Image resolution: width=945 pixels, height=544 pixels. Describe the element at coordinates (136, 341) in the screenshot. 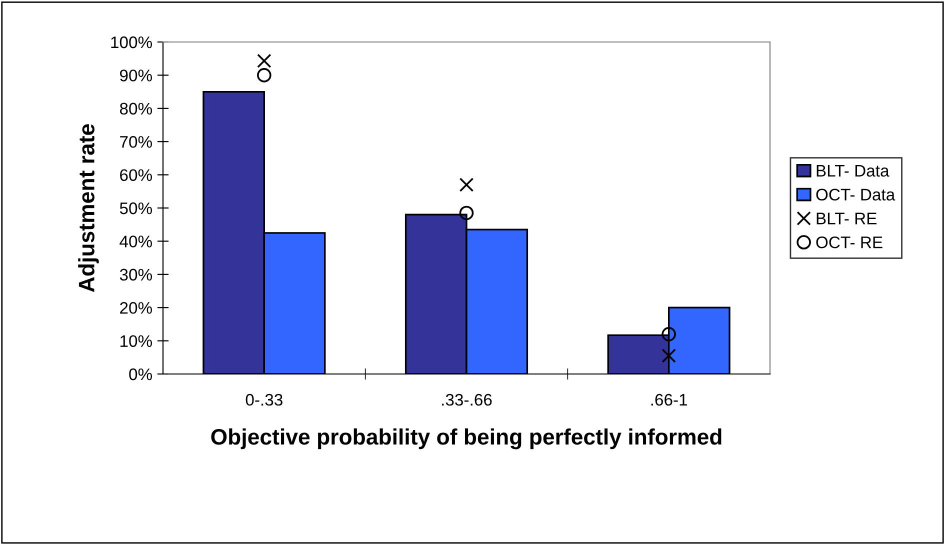

I see `y-tick-label: 10%` at that location.